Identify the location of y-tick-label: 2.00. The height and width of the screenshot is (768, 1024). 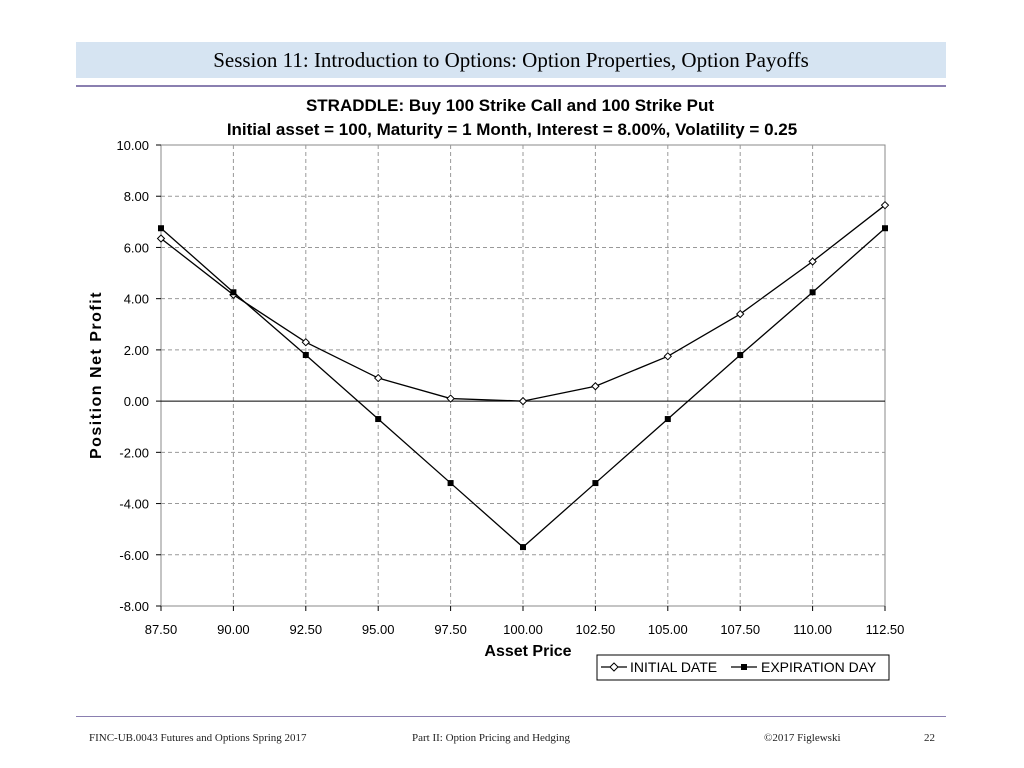
(136, 350).